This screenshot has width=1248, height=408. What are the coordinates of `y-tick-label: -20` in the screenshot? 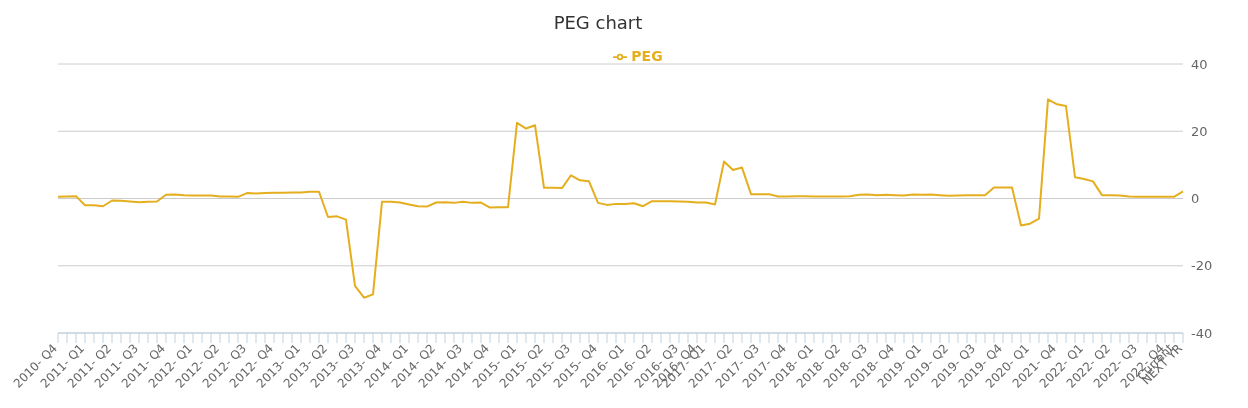 It's located at (1202, 266).